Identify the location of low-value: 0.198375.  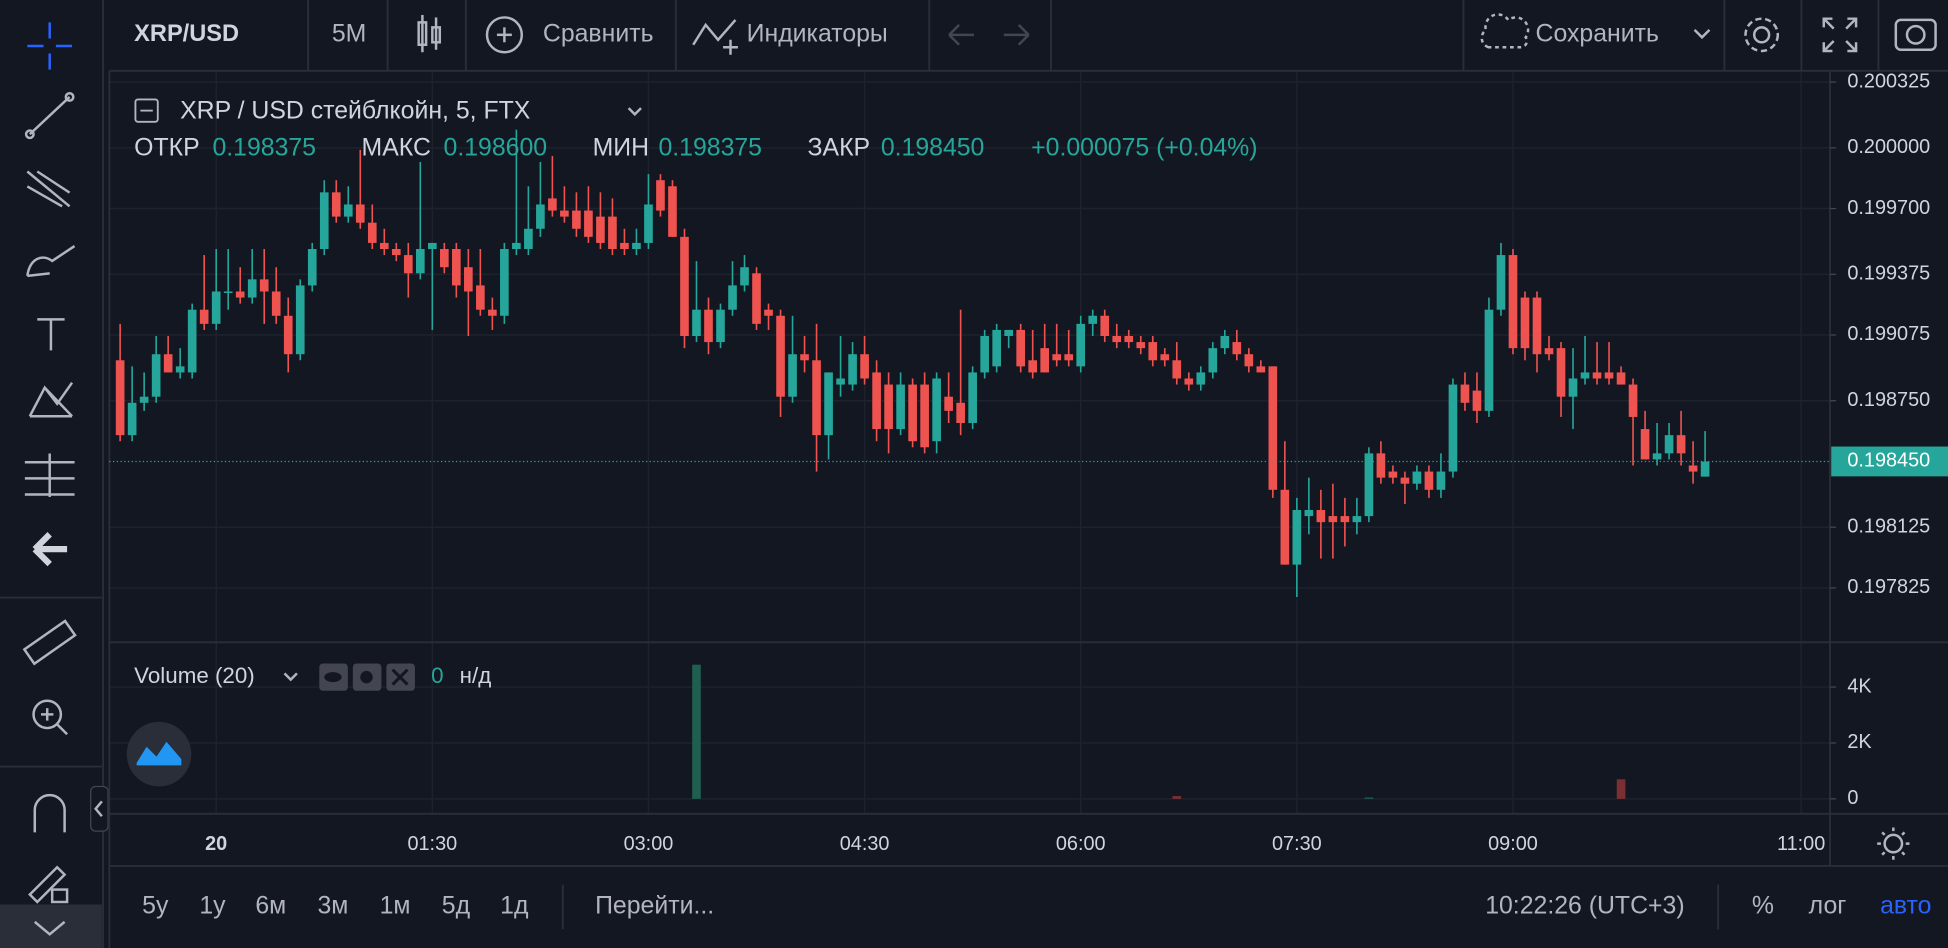
(710, 148).